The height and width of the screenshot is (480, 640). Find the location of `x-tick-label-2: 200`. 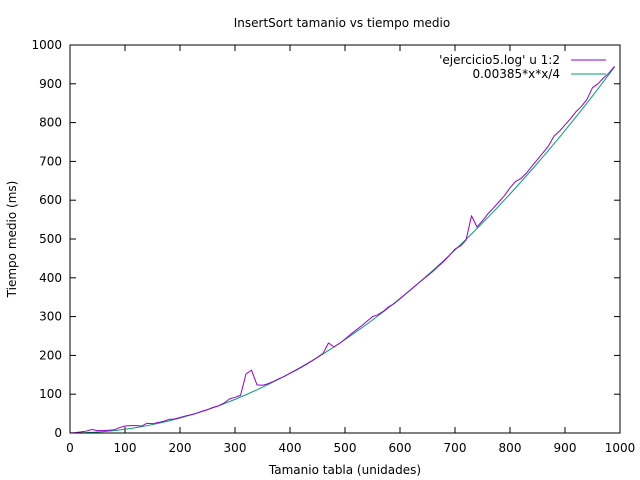

x-tick-label-2: 200 is located at coordinates (180, 448).